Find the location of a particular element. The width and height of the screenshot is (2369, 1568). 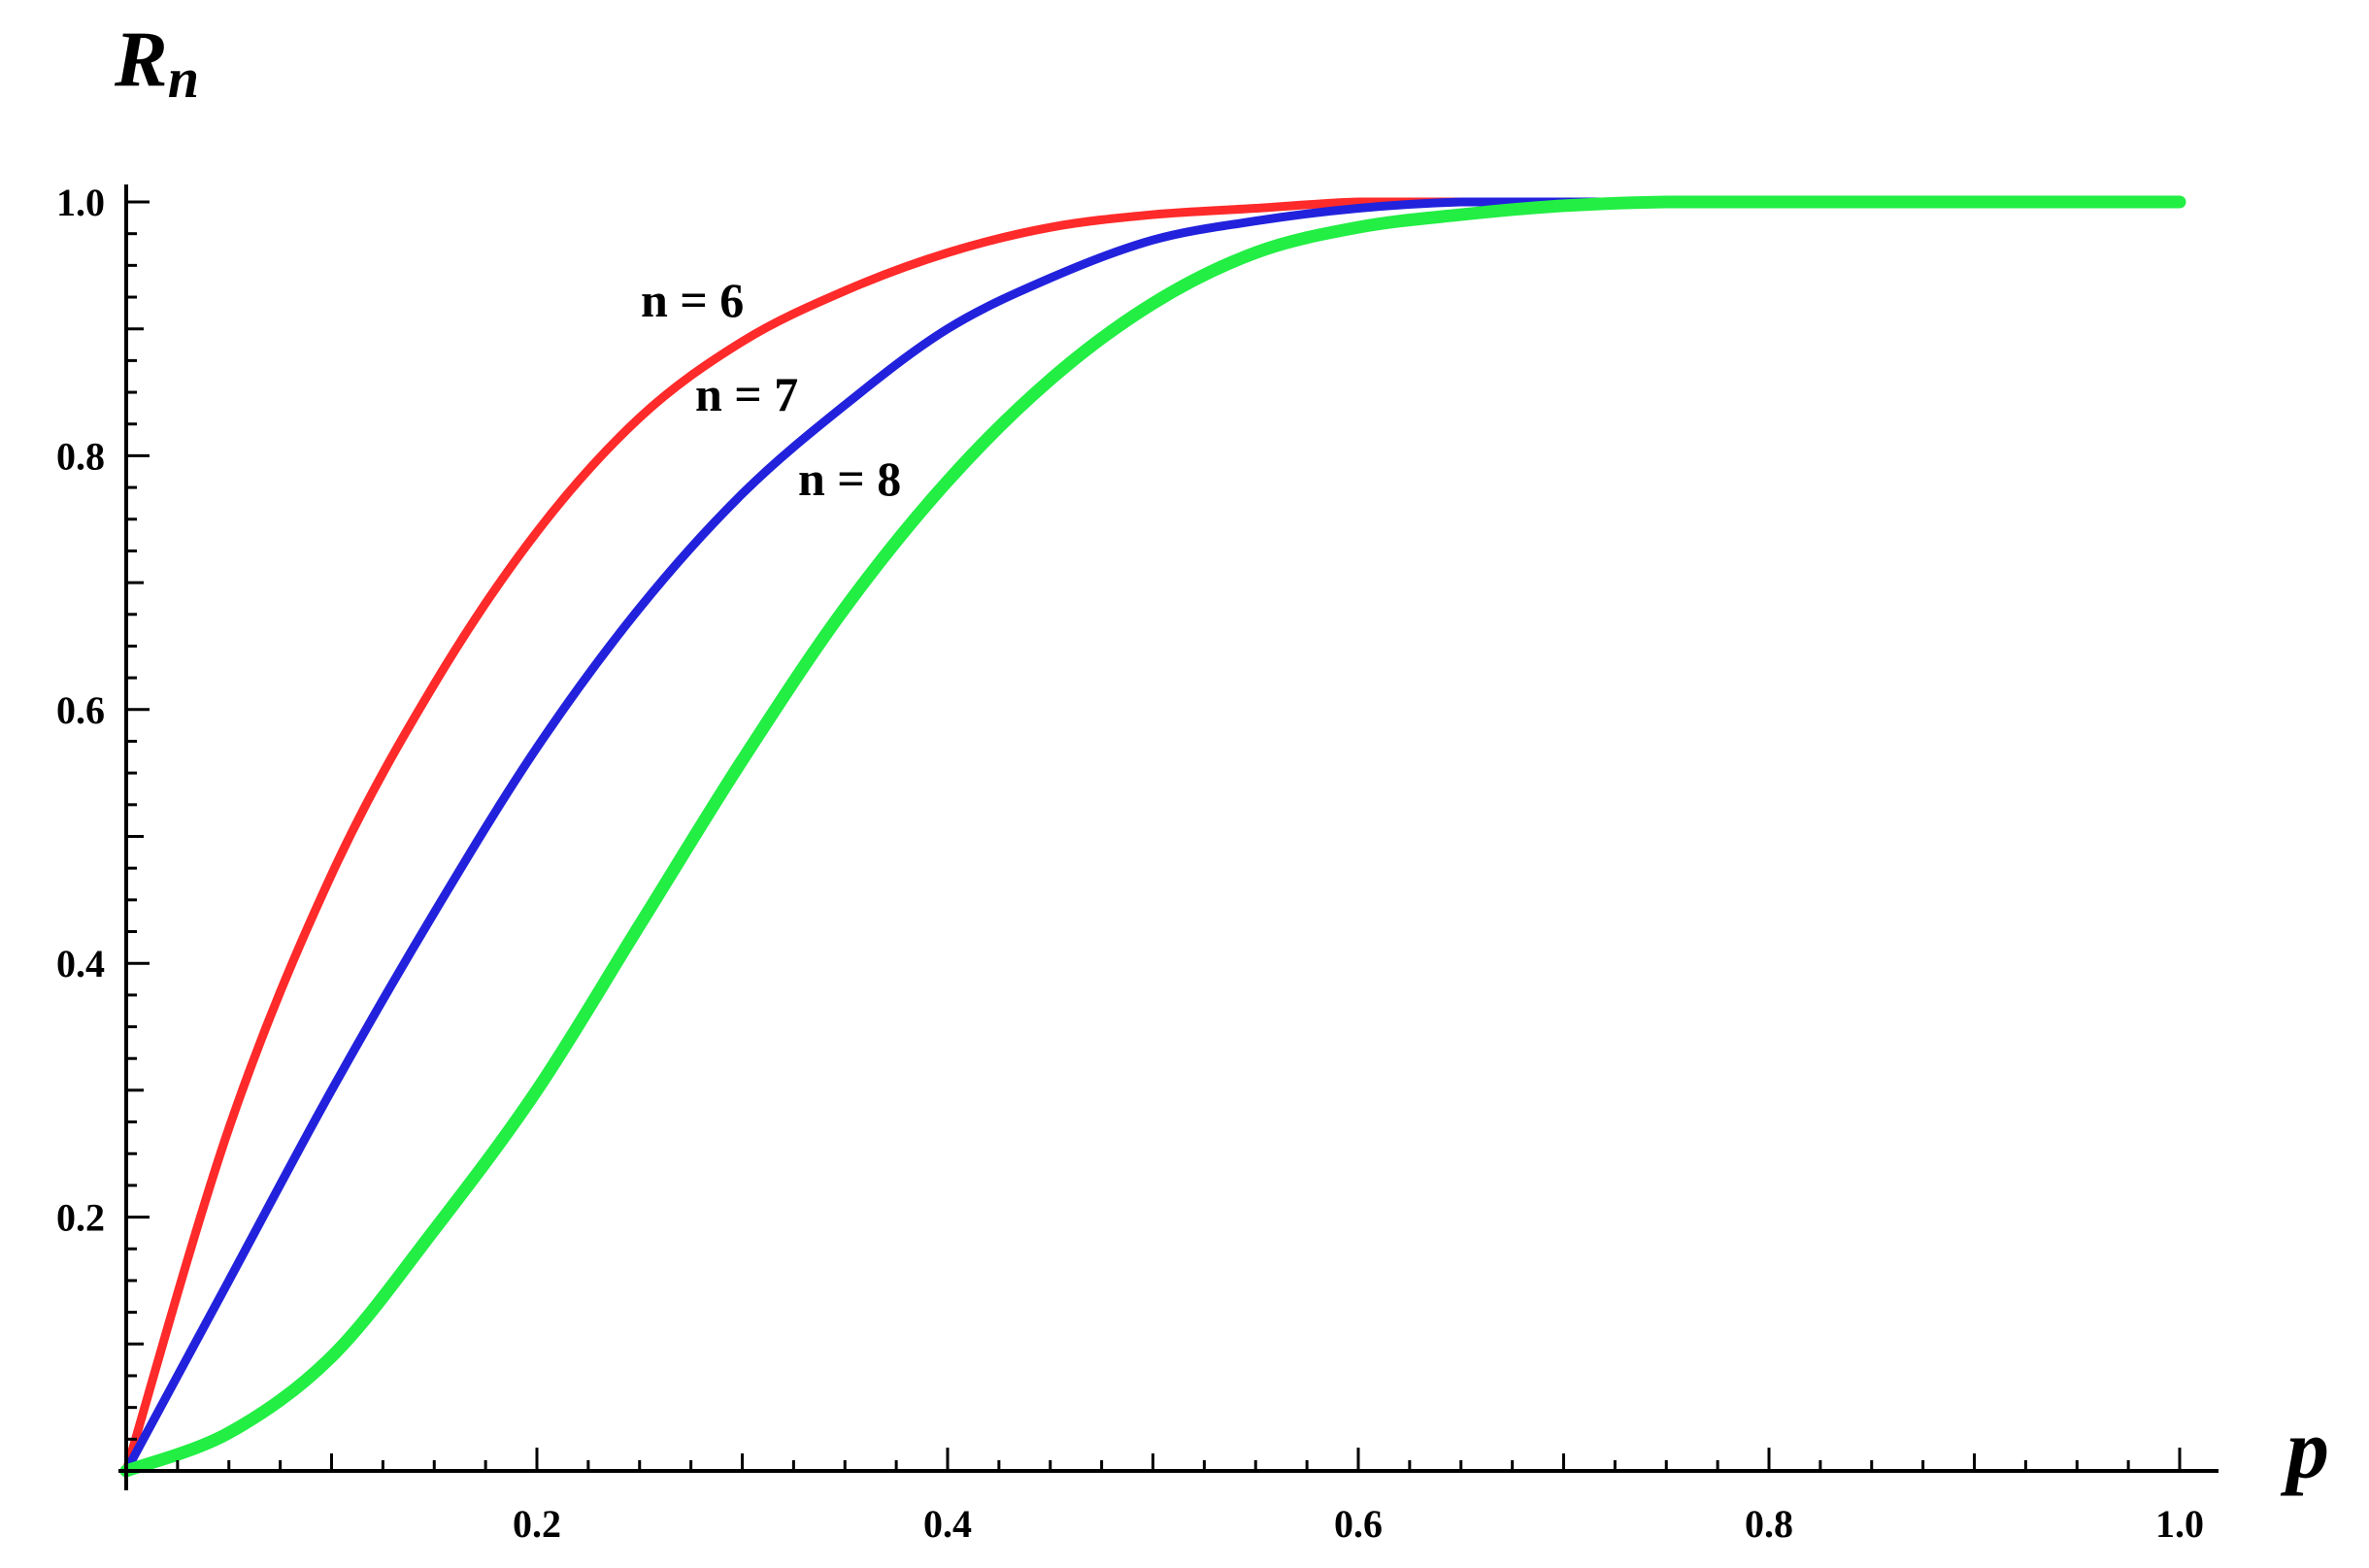

y-tick-label: 0.4 is located at coordinates (81, 964).